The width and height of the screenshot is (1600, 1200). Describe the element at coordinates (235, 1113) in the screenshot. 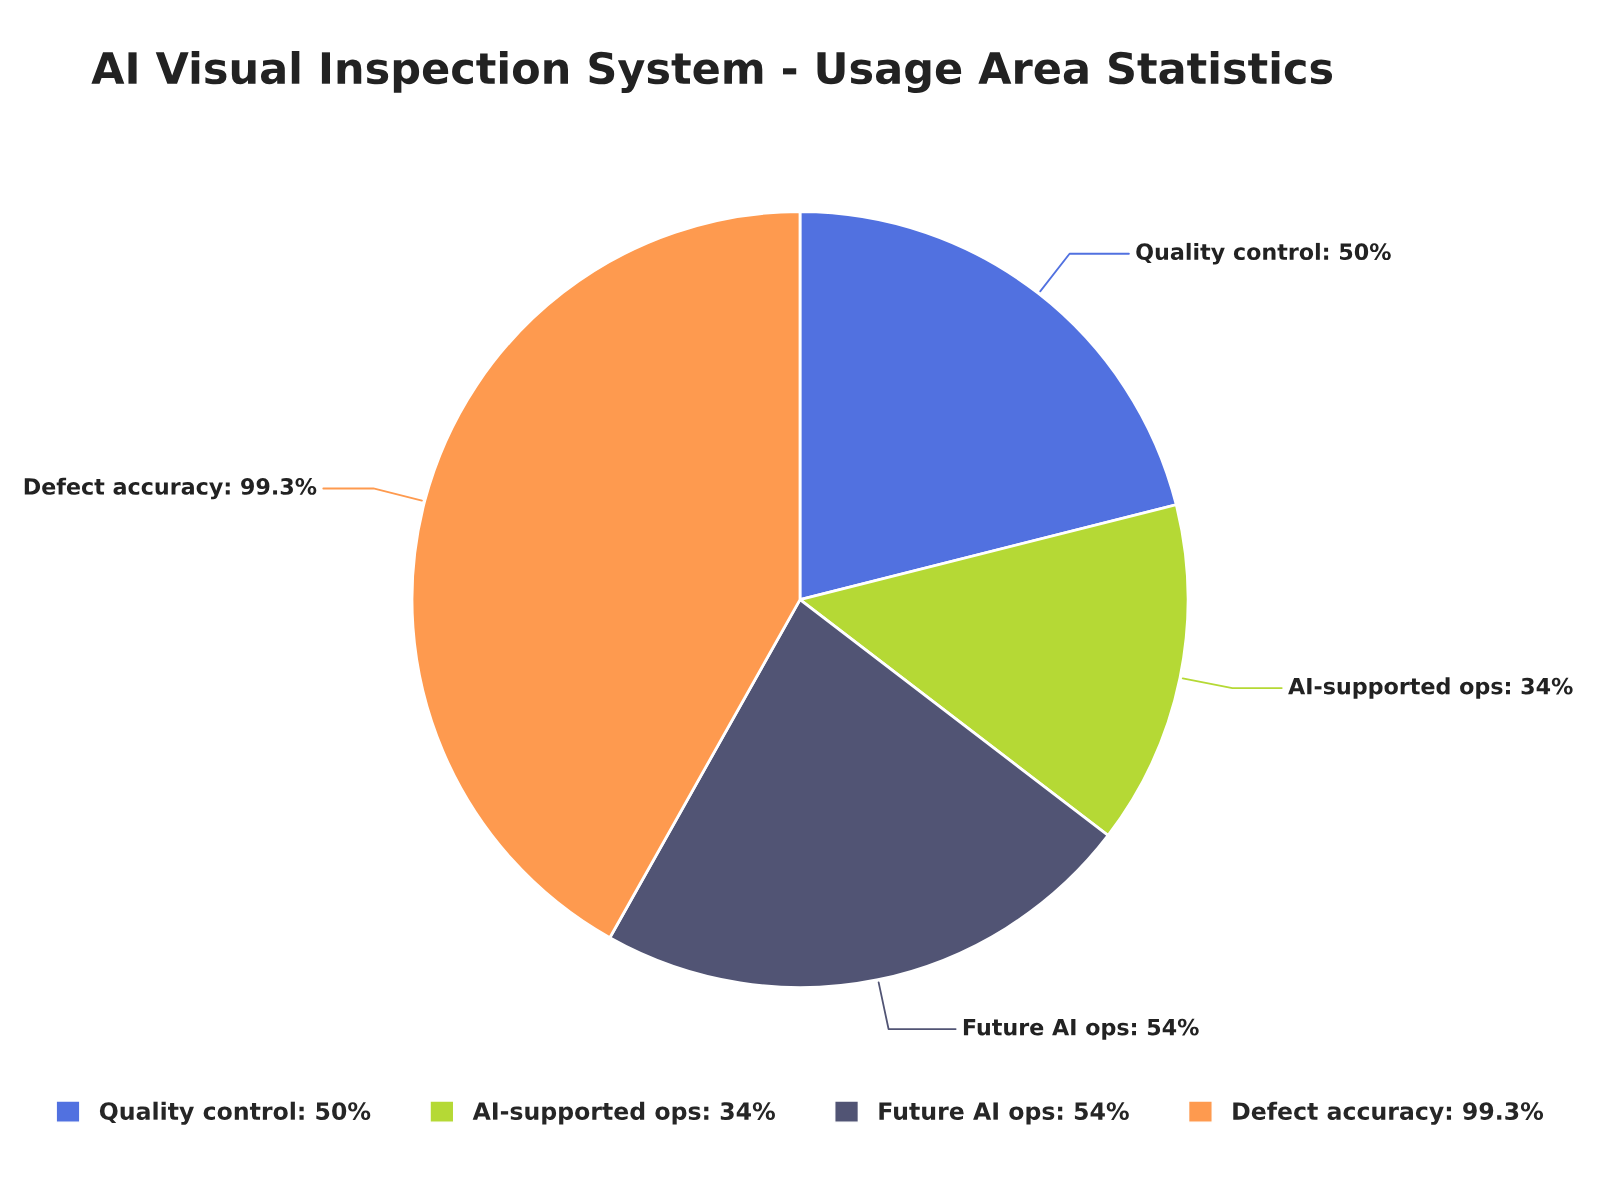

I see `legend-label: Quality control: 50%` at that location.